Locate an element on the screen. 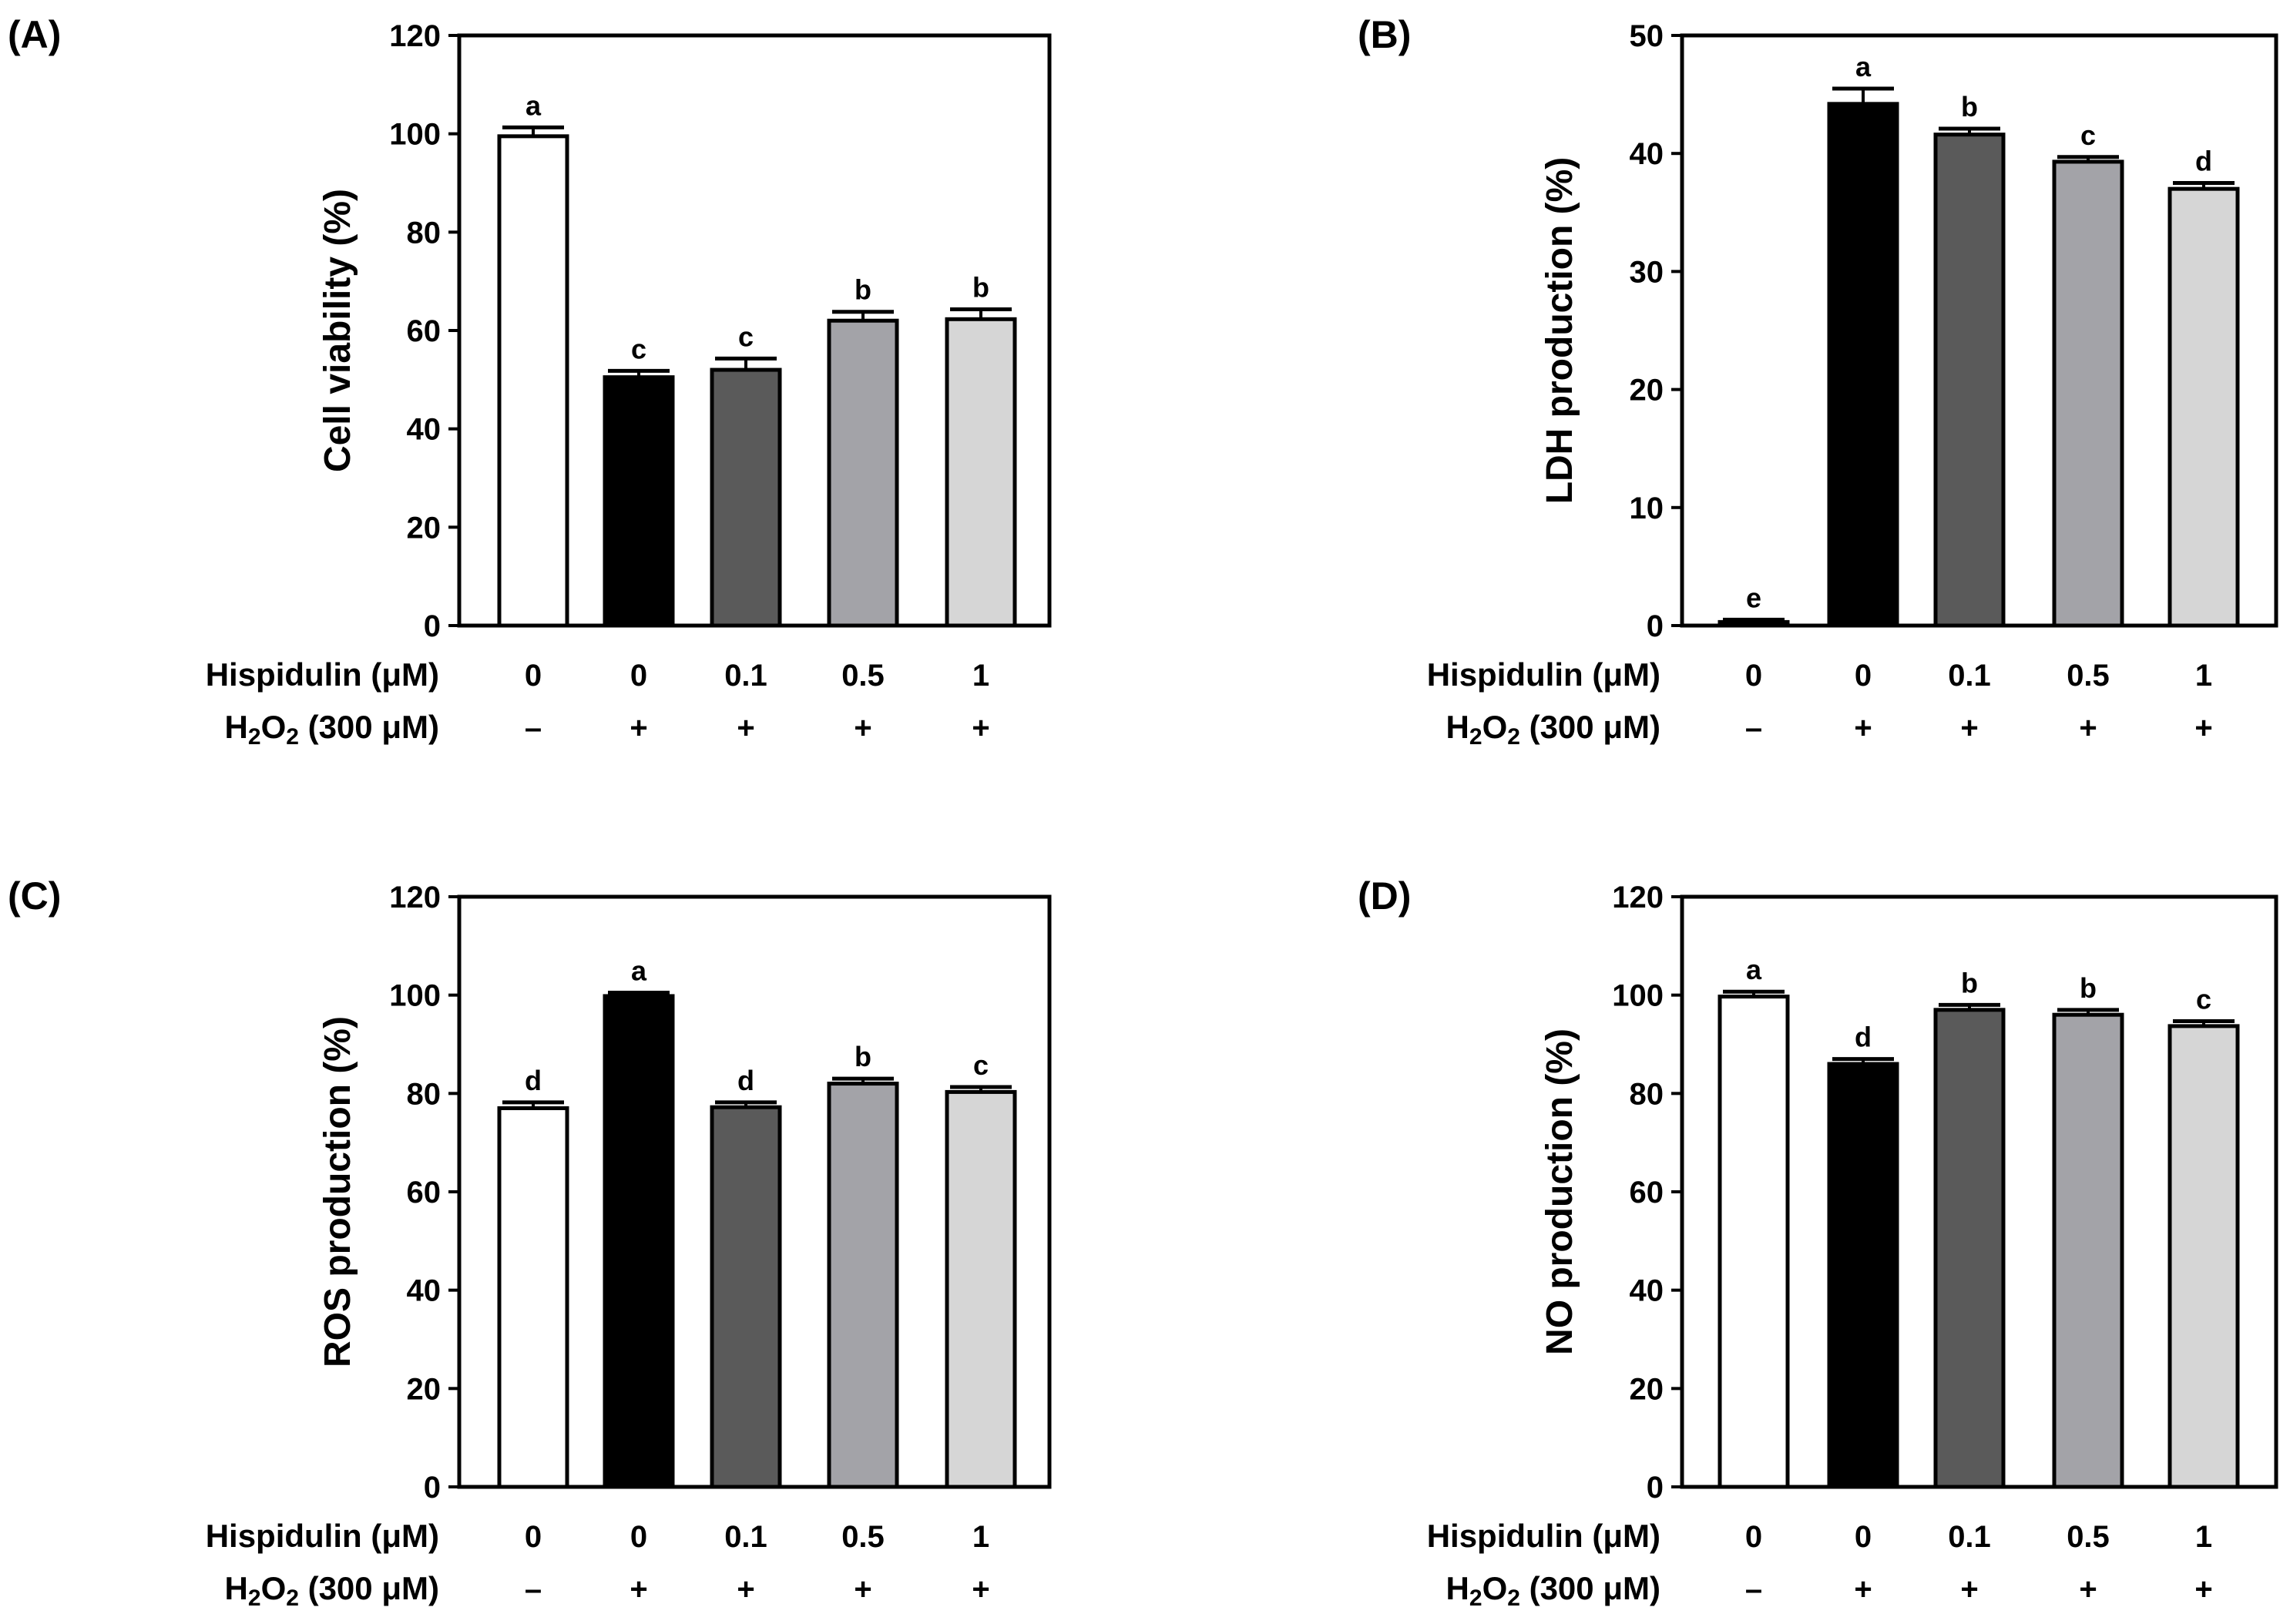 Image resolution: width=2290 pixels, height=1624 pixels. y-axis-title: Cell viability (%) is located at coordinates (338, 330).